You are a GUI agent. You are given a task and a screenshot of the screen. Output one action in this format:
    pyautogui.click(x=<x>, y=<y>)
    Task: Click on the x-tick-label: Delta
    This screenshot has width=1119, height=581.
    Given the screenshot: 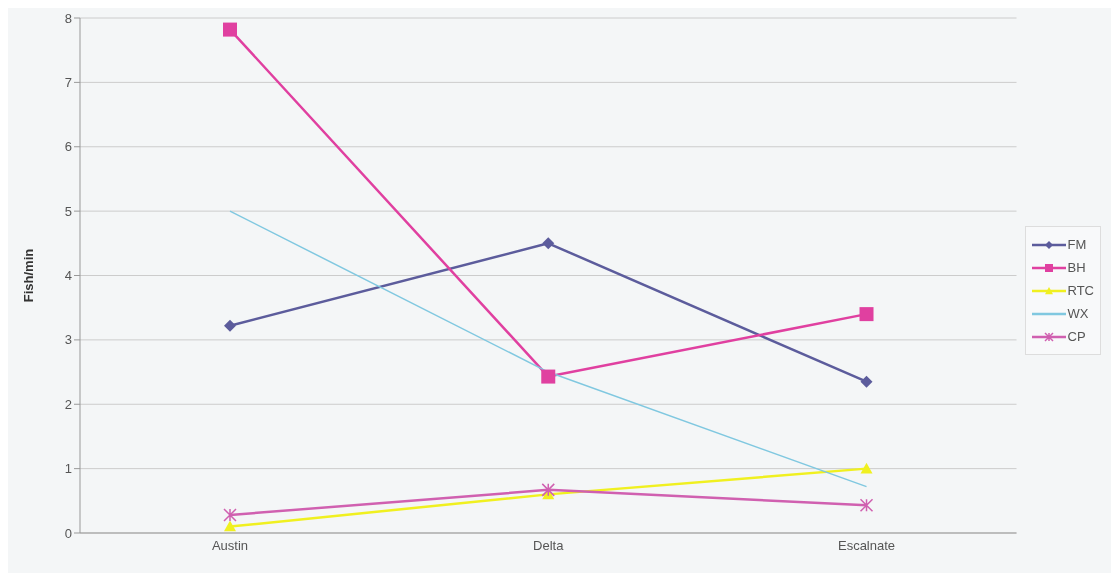 What is the action you would take?
    pyautogui.click(x=549, y=546)
    